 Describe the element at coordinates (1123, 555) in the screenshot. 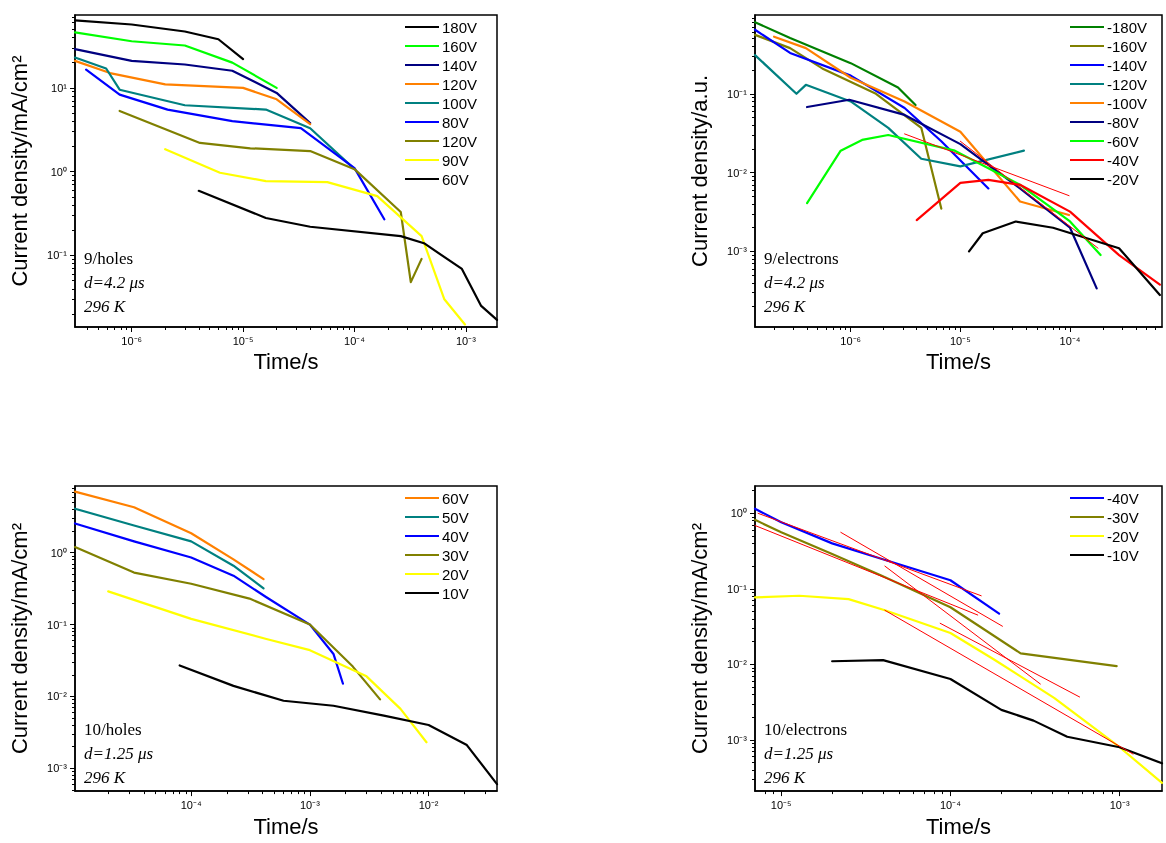

I see `legend-label: -10V` at that location.